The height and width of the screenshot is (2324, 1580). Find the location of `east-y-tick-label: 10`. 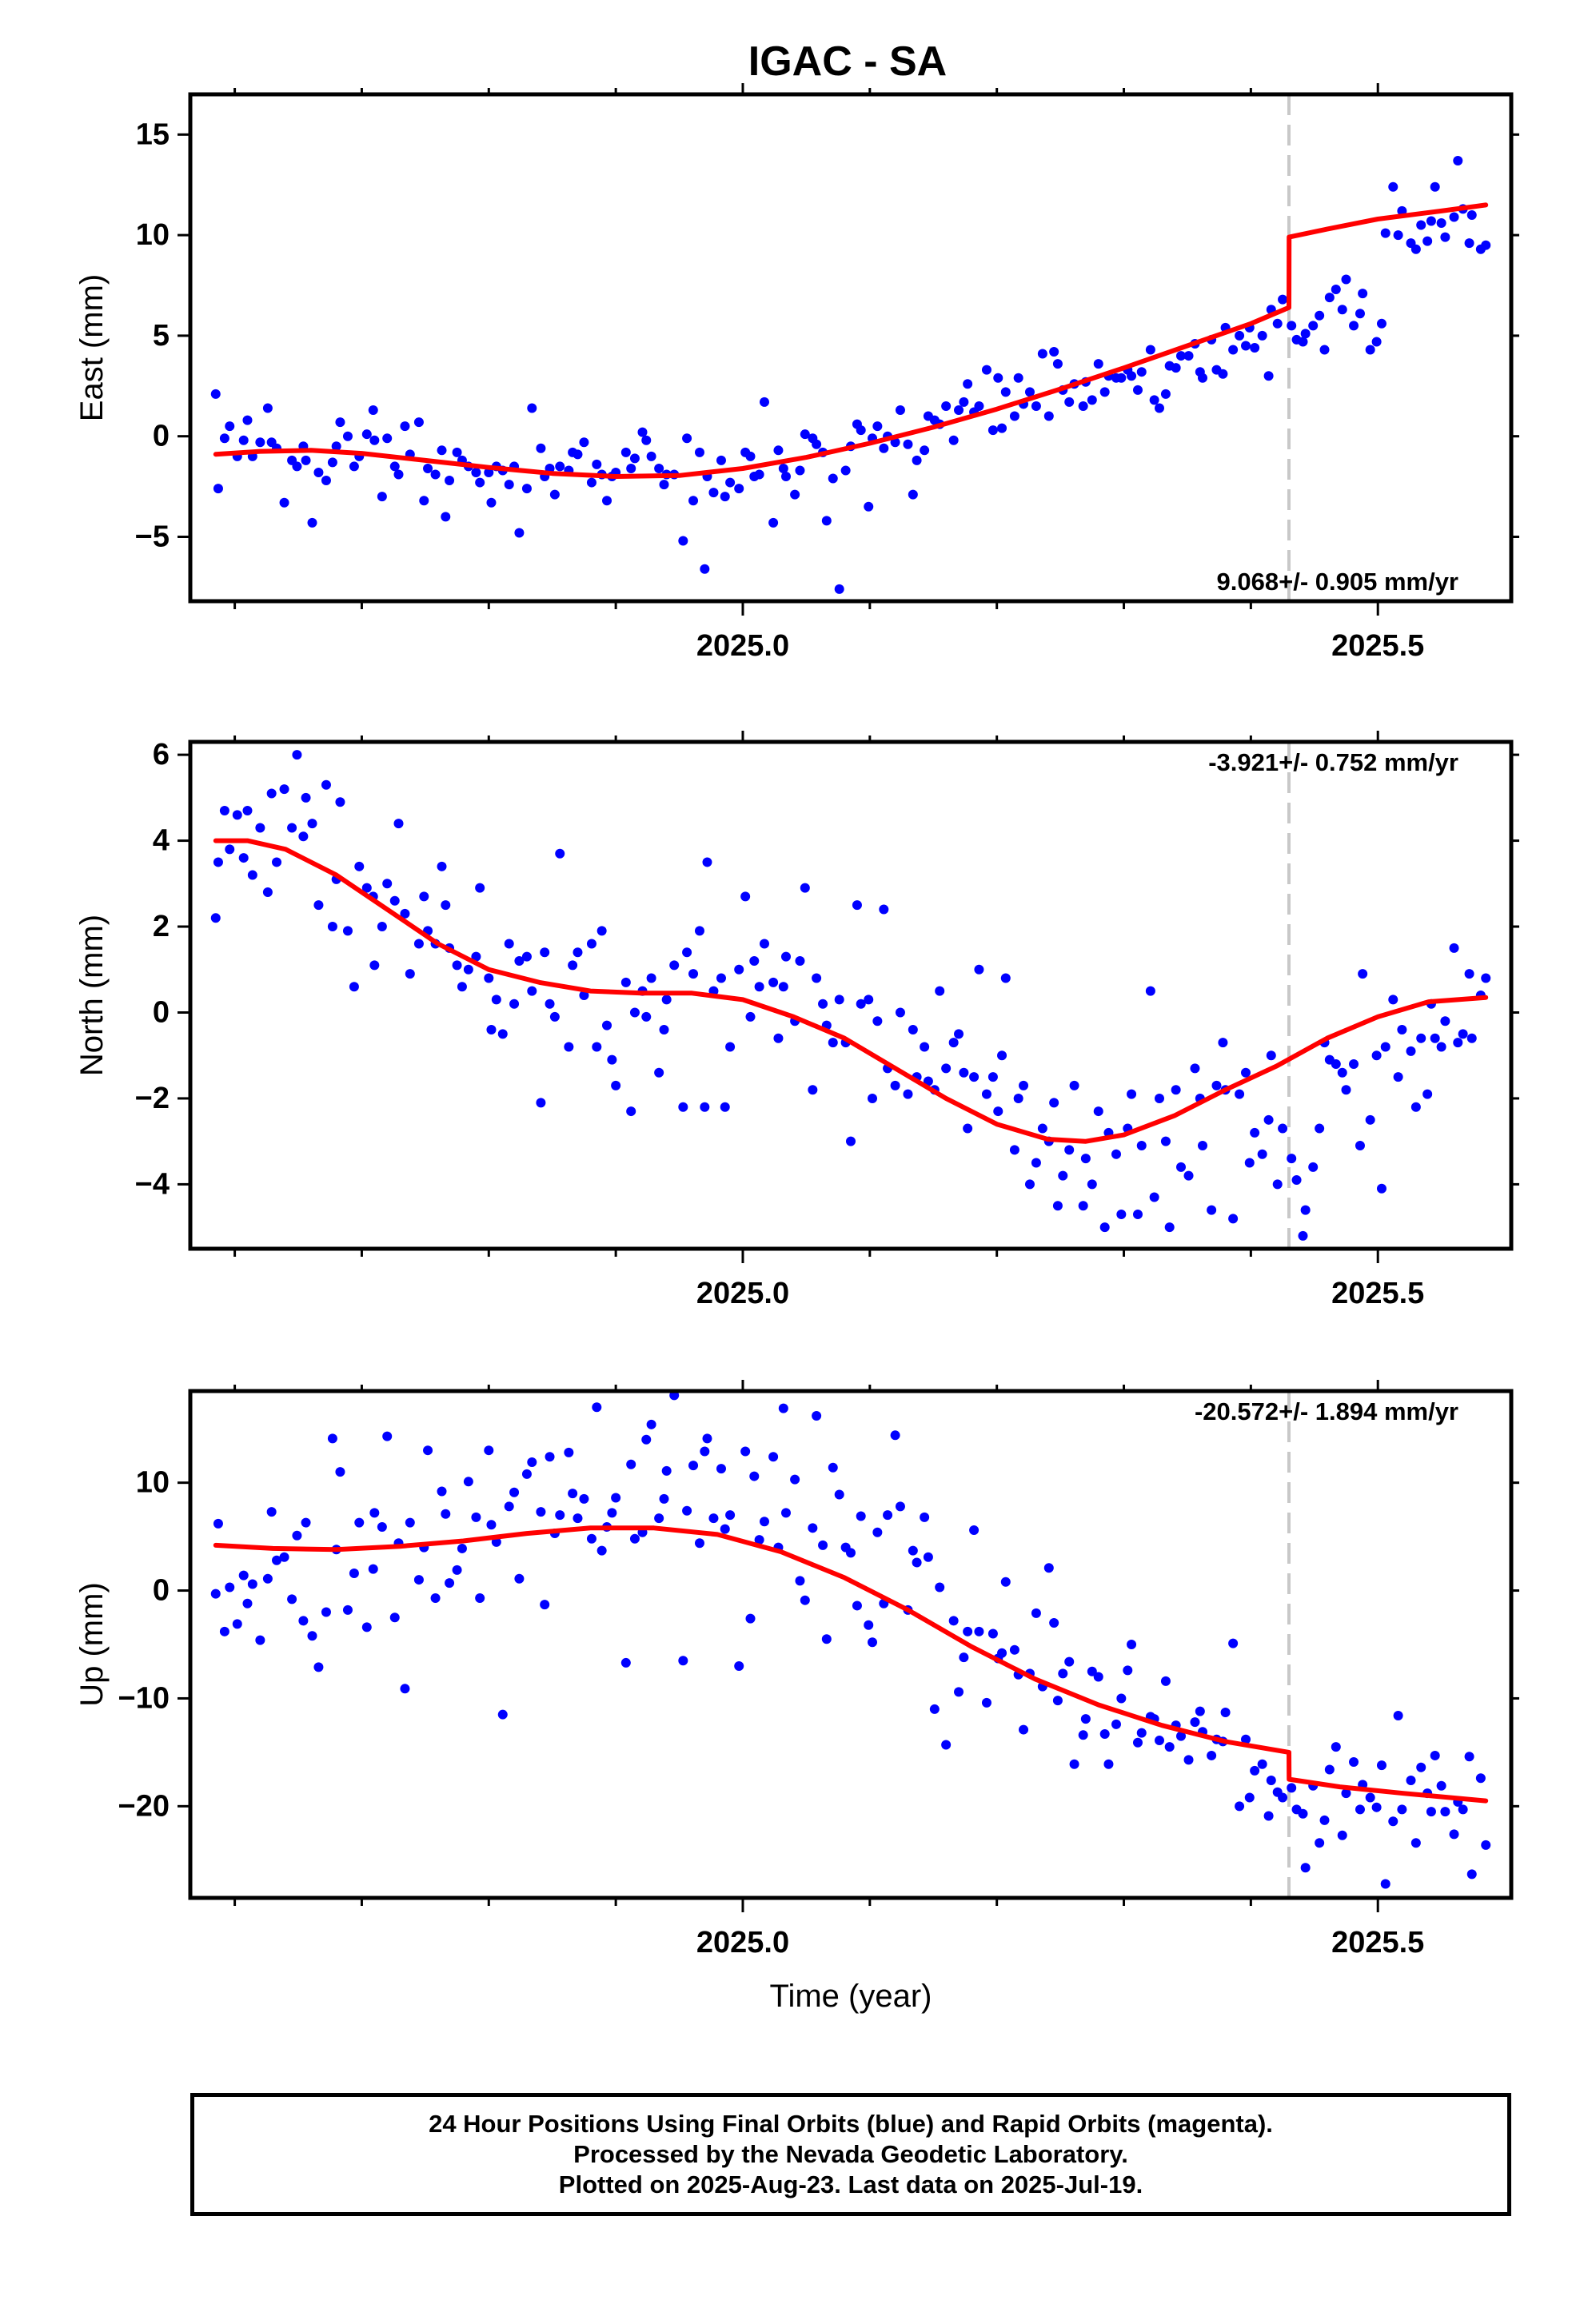

east-y-tick-label: 10 is located at coordinates (153, 235).